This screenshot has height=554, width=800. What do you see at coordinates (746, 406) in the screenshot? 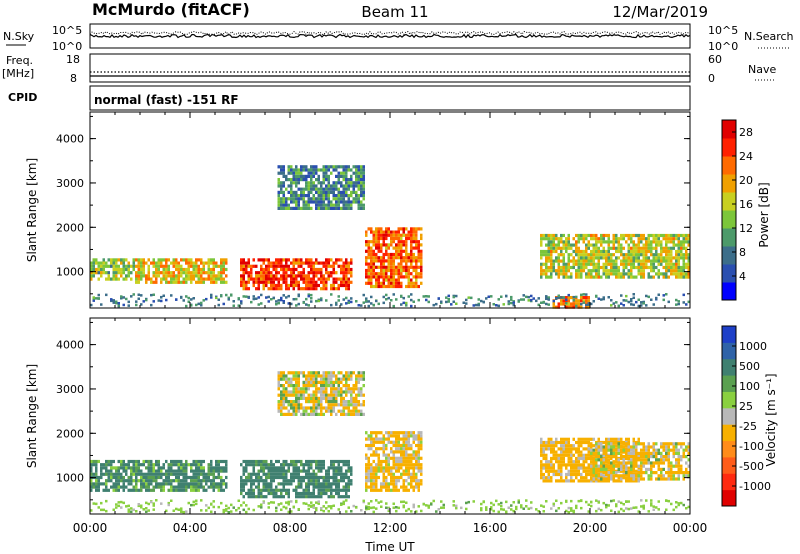
I see `velocity-colorbar-tick: 25` at bounding box center [746, 406].